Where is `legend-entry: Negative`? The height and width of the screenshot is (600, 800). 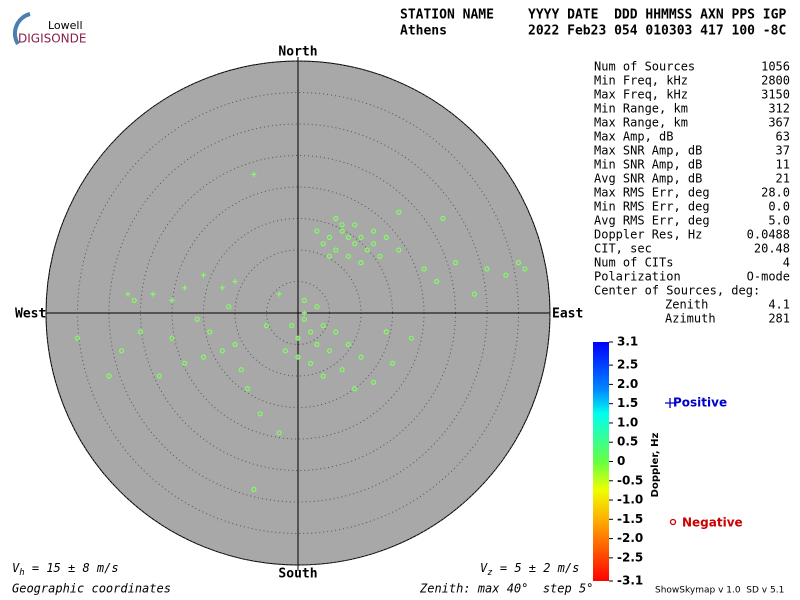
legend-entry: Negative is located at coordinates (712, 523).